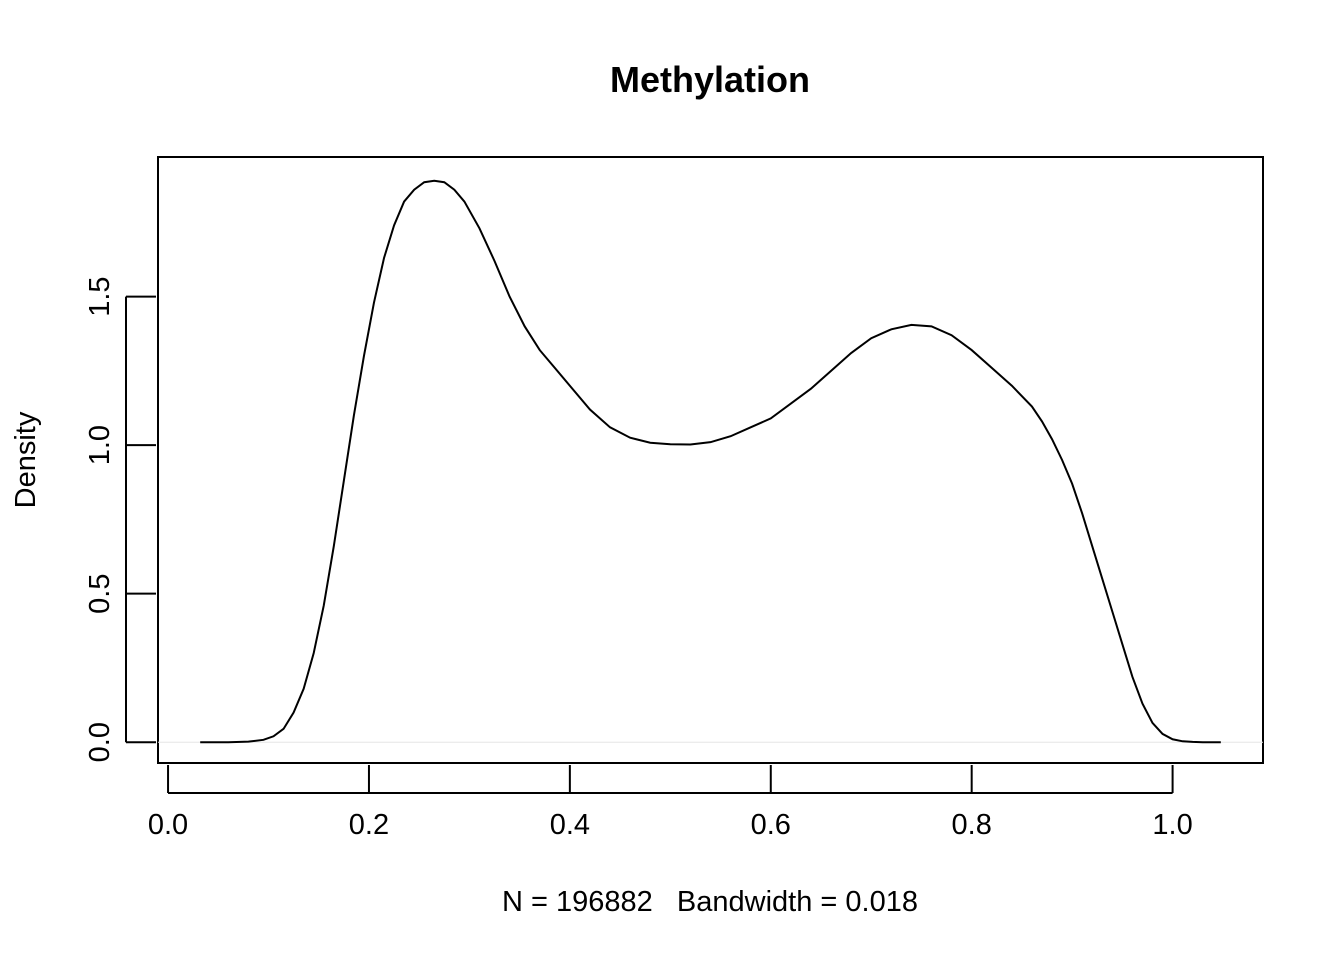 This screenshot has height=960, width=1344. What do you see at coordinates (771, 825) in the screenshot?
I see `x-tick-label: 0.6` at bounding box center [771, 825].